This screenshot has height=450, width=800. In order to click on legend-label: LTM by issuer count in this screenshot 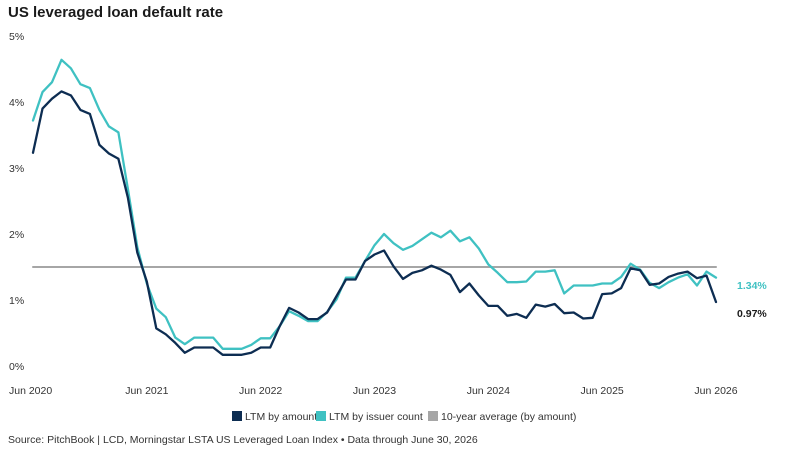, I will do `click(376, 417)`.